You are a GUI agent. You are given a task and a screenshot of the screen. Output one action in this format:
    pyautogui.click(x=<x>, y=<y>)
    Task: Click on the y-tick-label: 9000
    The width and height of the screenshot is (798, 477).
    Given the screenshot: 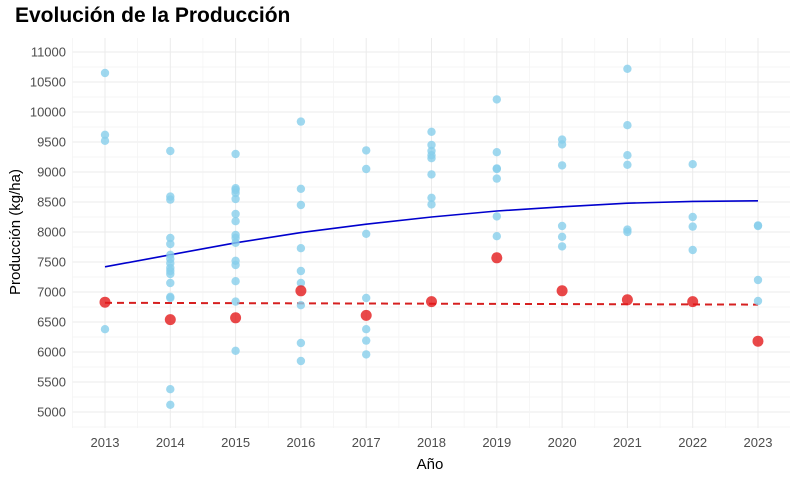 What is the action you would take?
    pyautogui.click(x=51, y=172)
    